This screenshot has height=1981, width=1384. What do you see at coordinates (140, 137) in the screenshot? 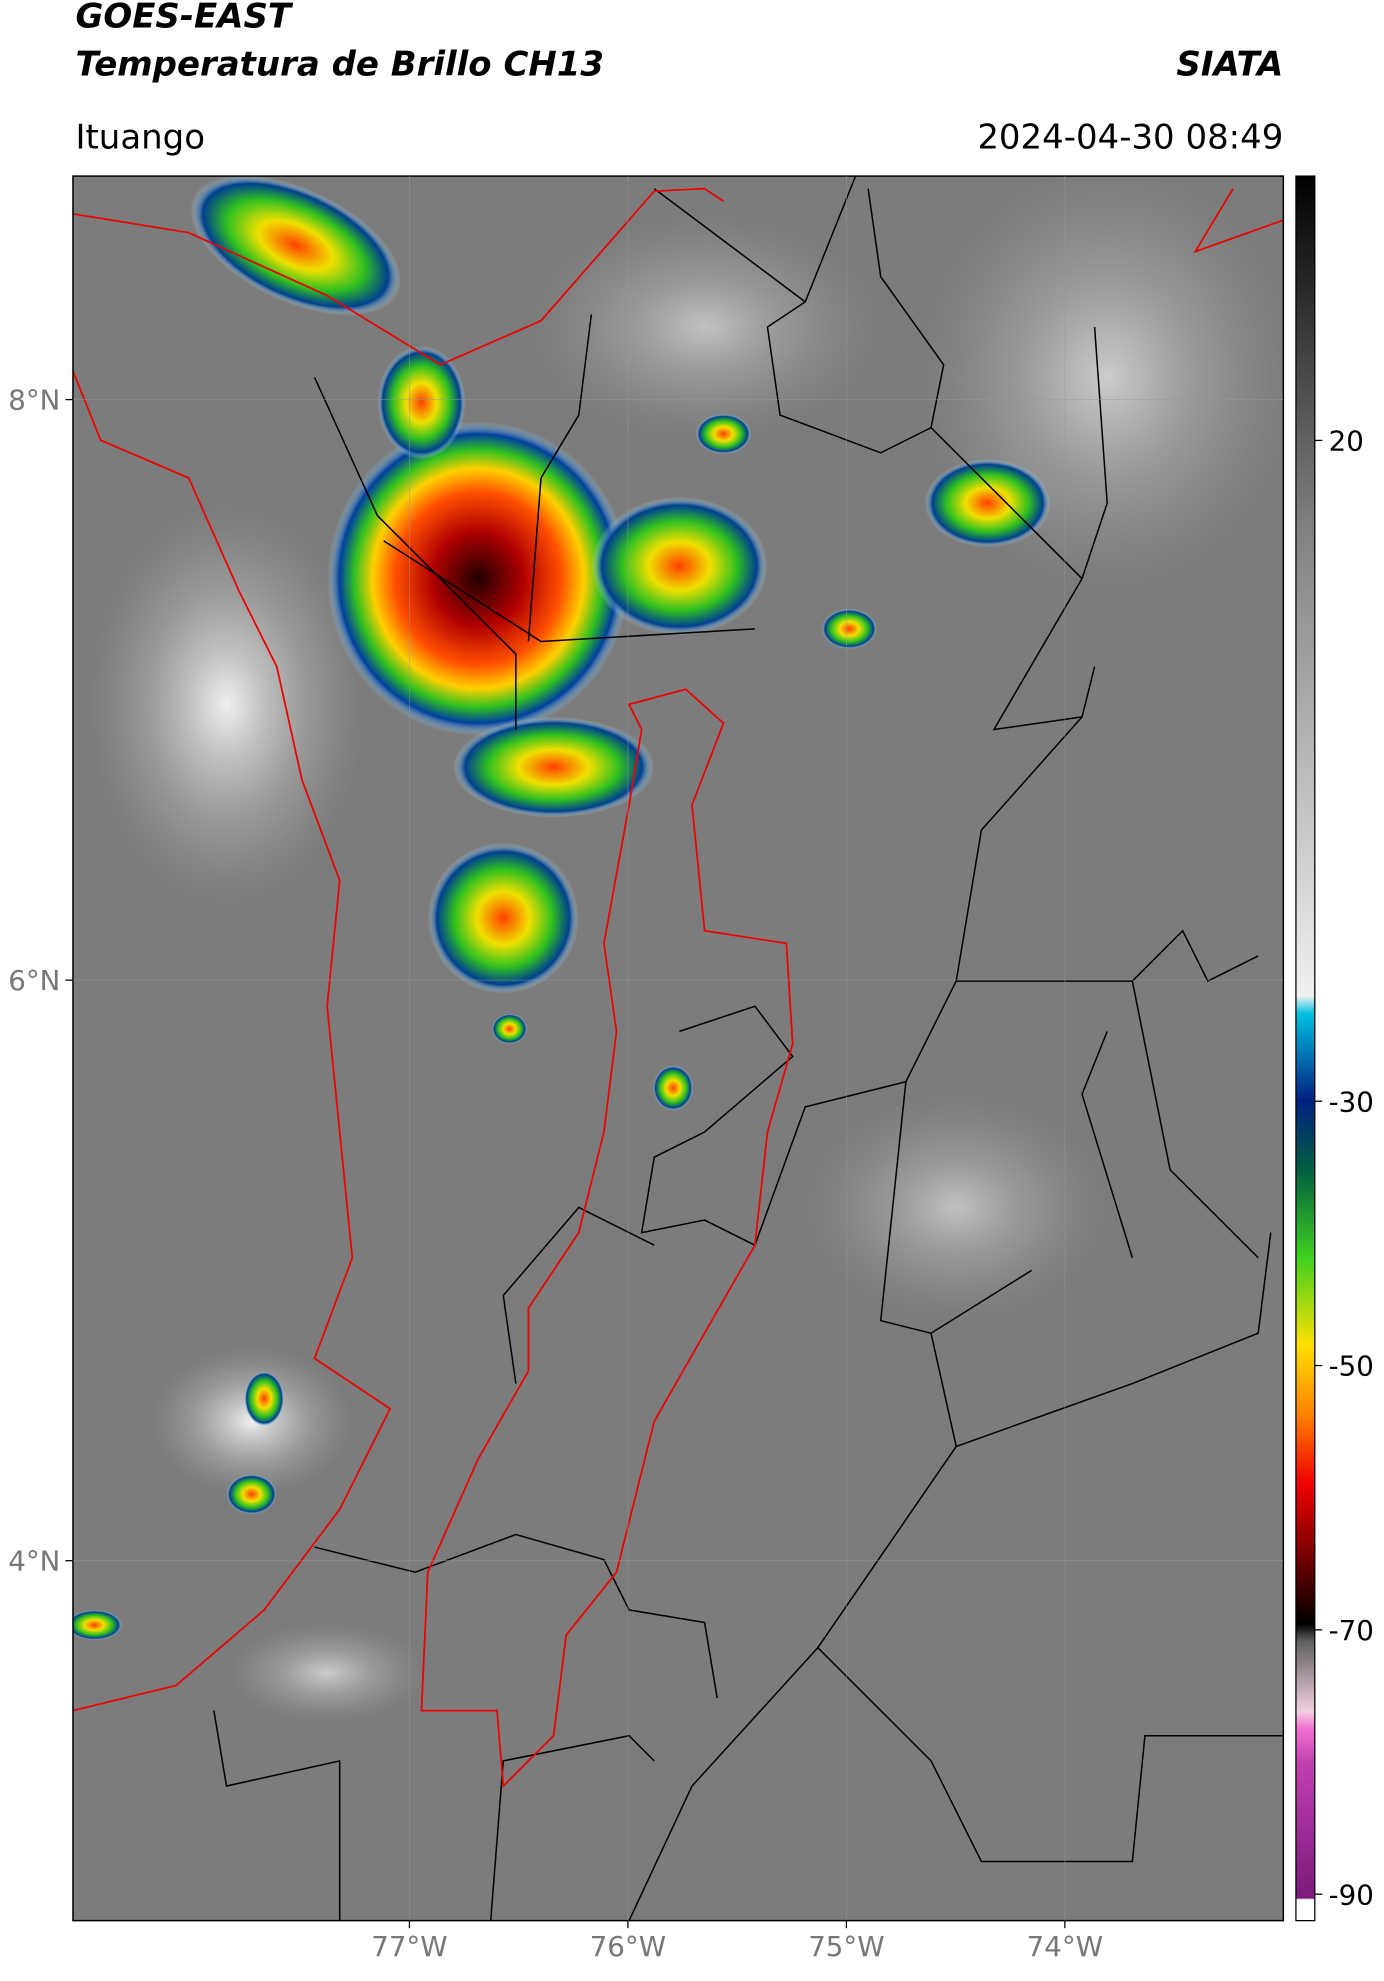
I see `location: Ituango` at bounding box center [140, 137].